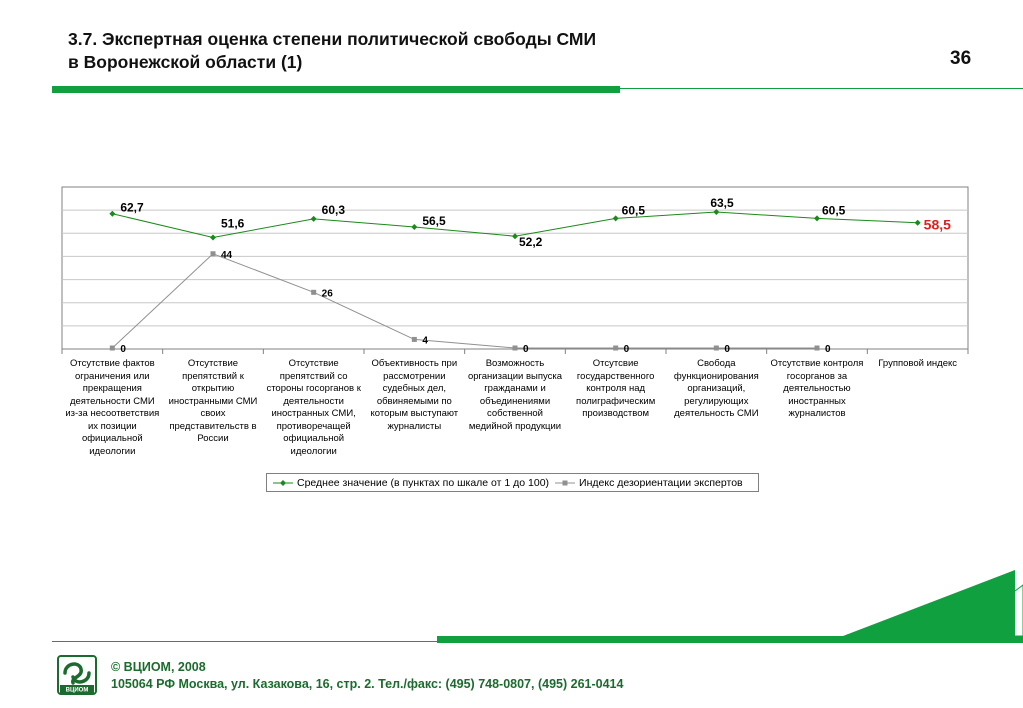  What do you see at coordinates (244, 641) in the screenshot?
I see `bottom-divider-thin` at bounding box center [244, 641].